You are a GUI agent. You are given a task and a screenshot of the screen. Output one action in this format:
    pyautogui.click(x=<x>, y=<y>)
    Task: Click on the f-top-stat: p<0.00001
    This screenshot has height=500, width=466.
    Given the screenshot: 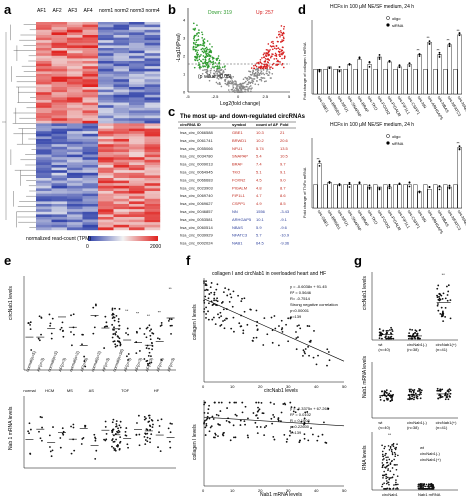 What is the action you would take?
    pyautogui.click(x=300, y=310)
    